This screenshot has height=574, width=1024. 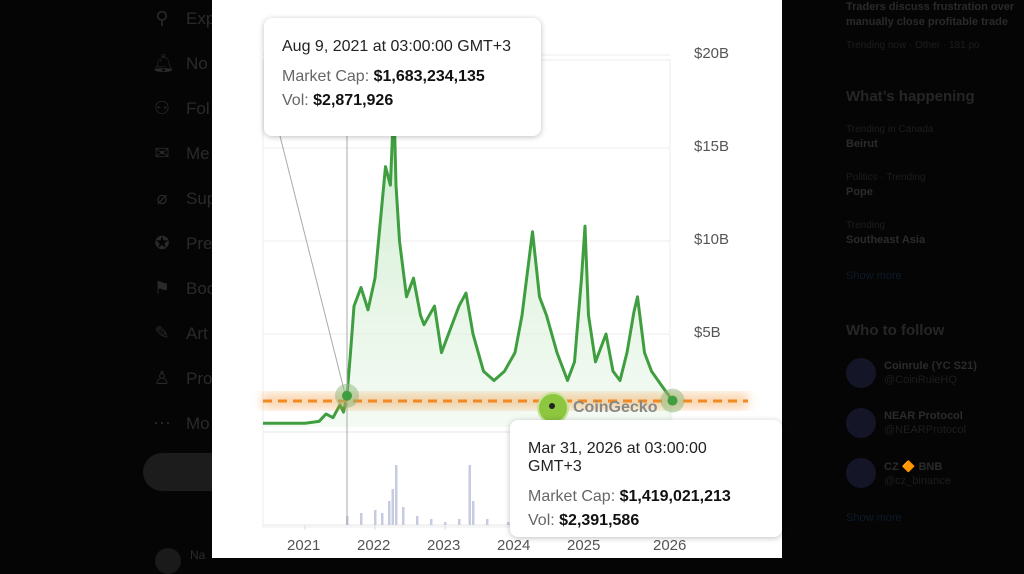 I want to click on nav-label: Boo, so click(x=201, y=288).